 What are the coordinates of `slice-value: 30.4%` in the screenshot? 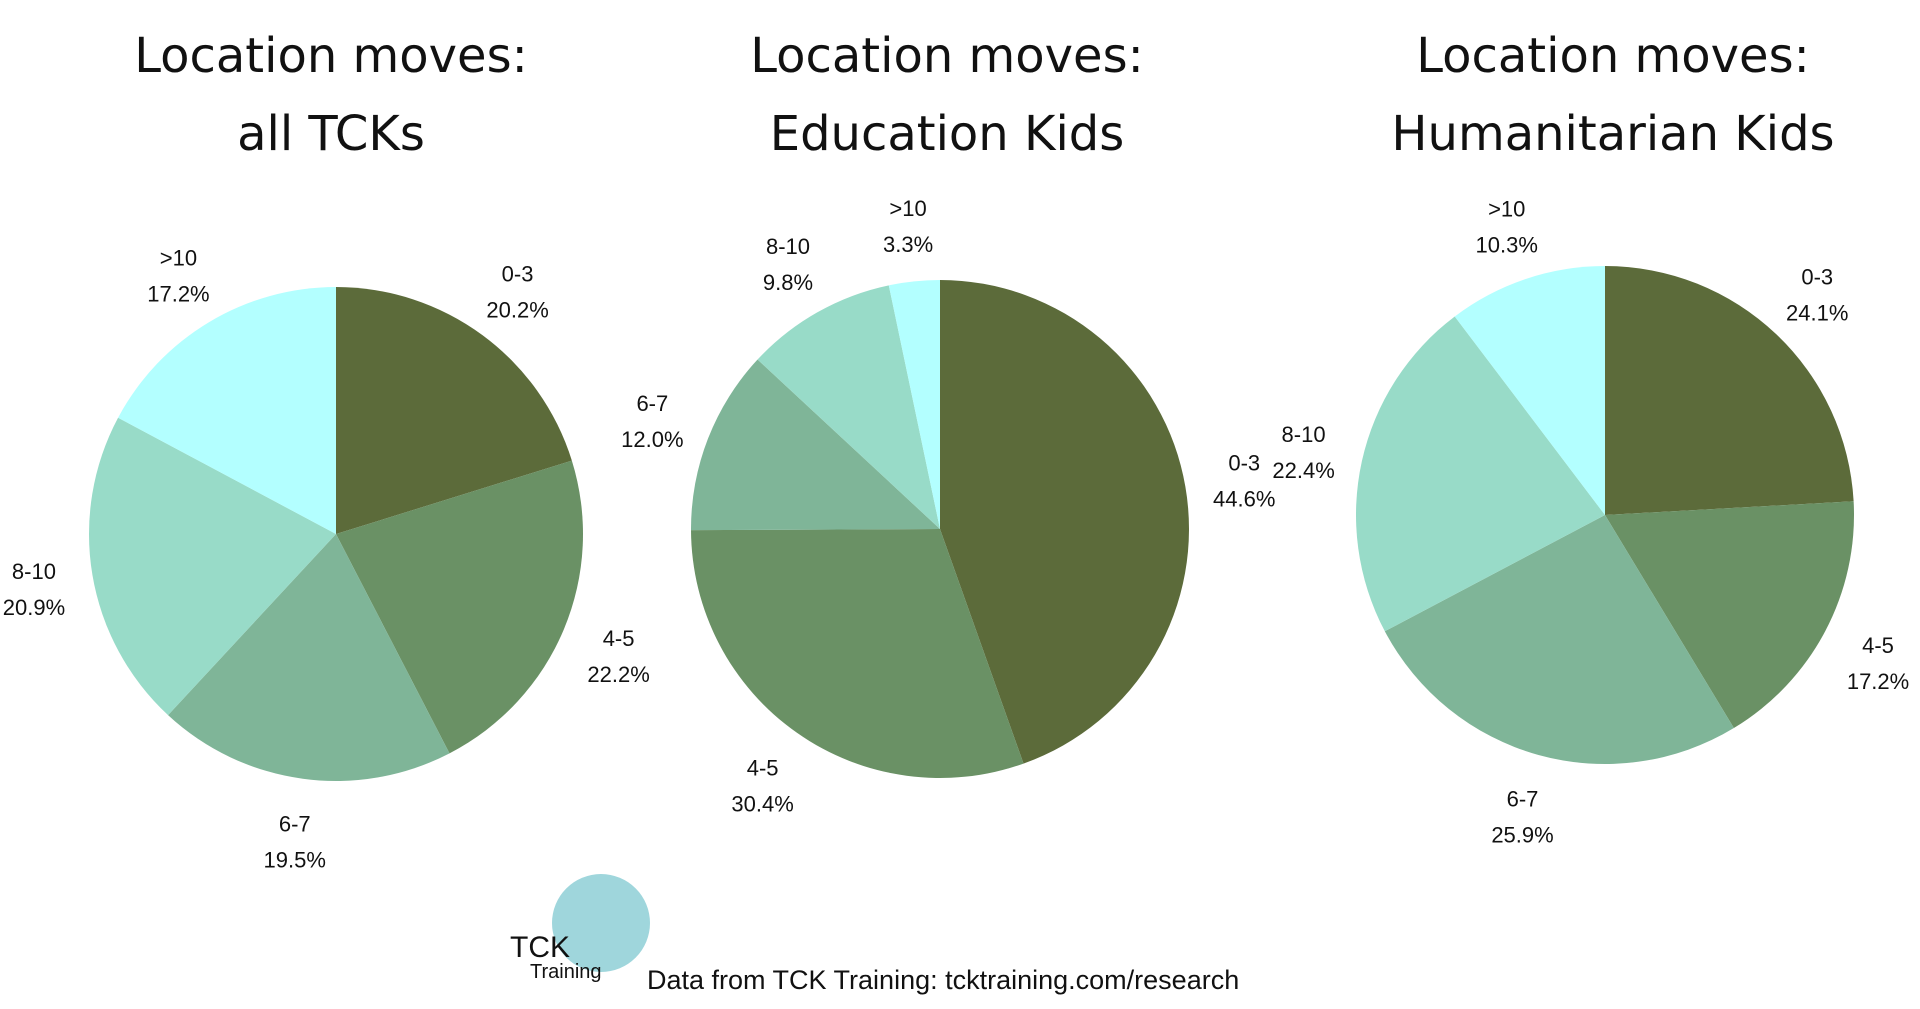 It's located at (762, 804).